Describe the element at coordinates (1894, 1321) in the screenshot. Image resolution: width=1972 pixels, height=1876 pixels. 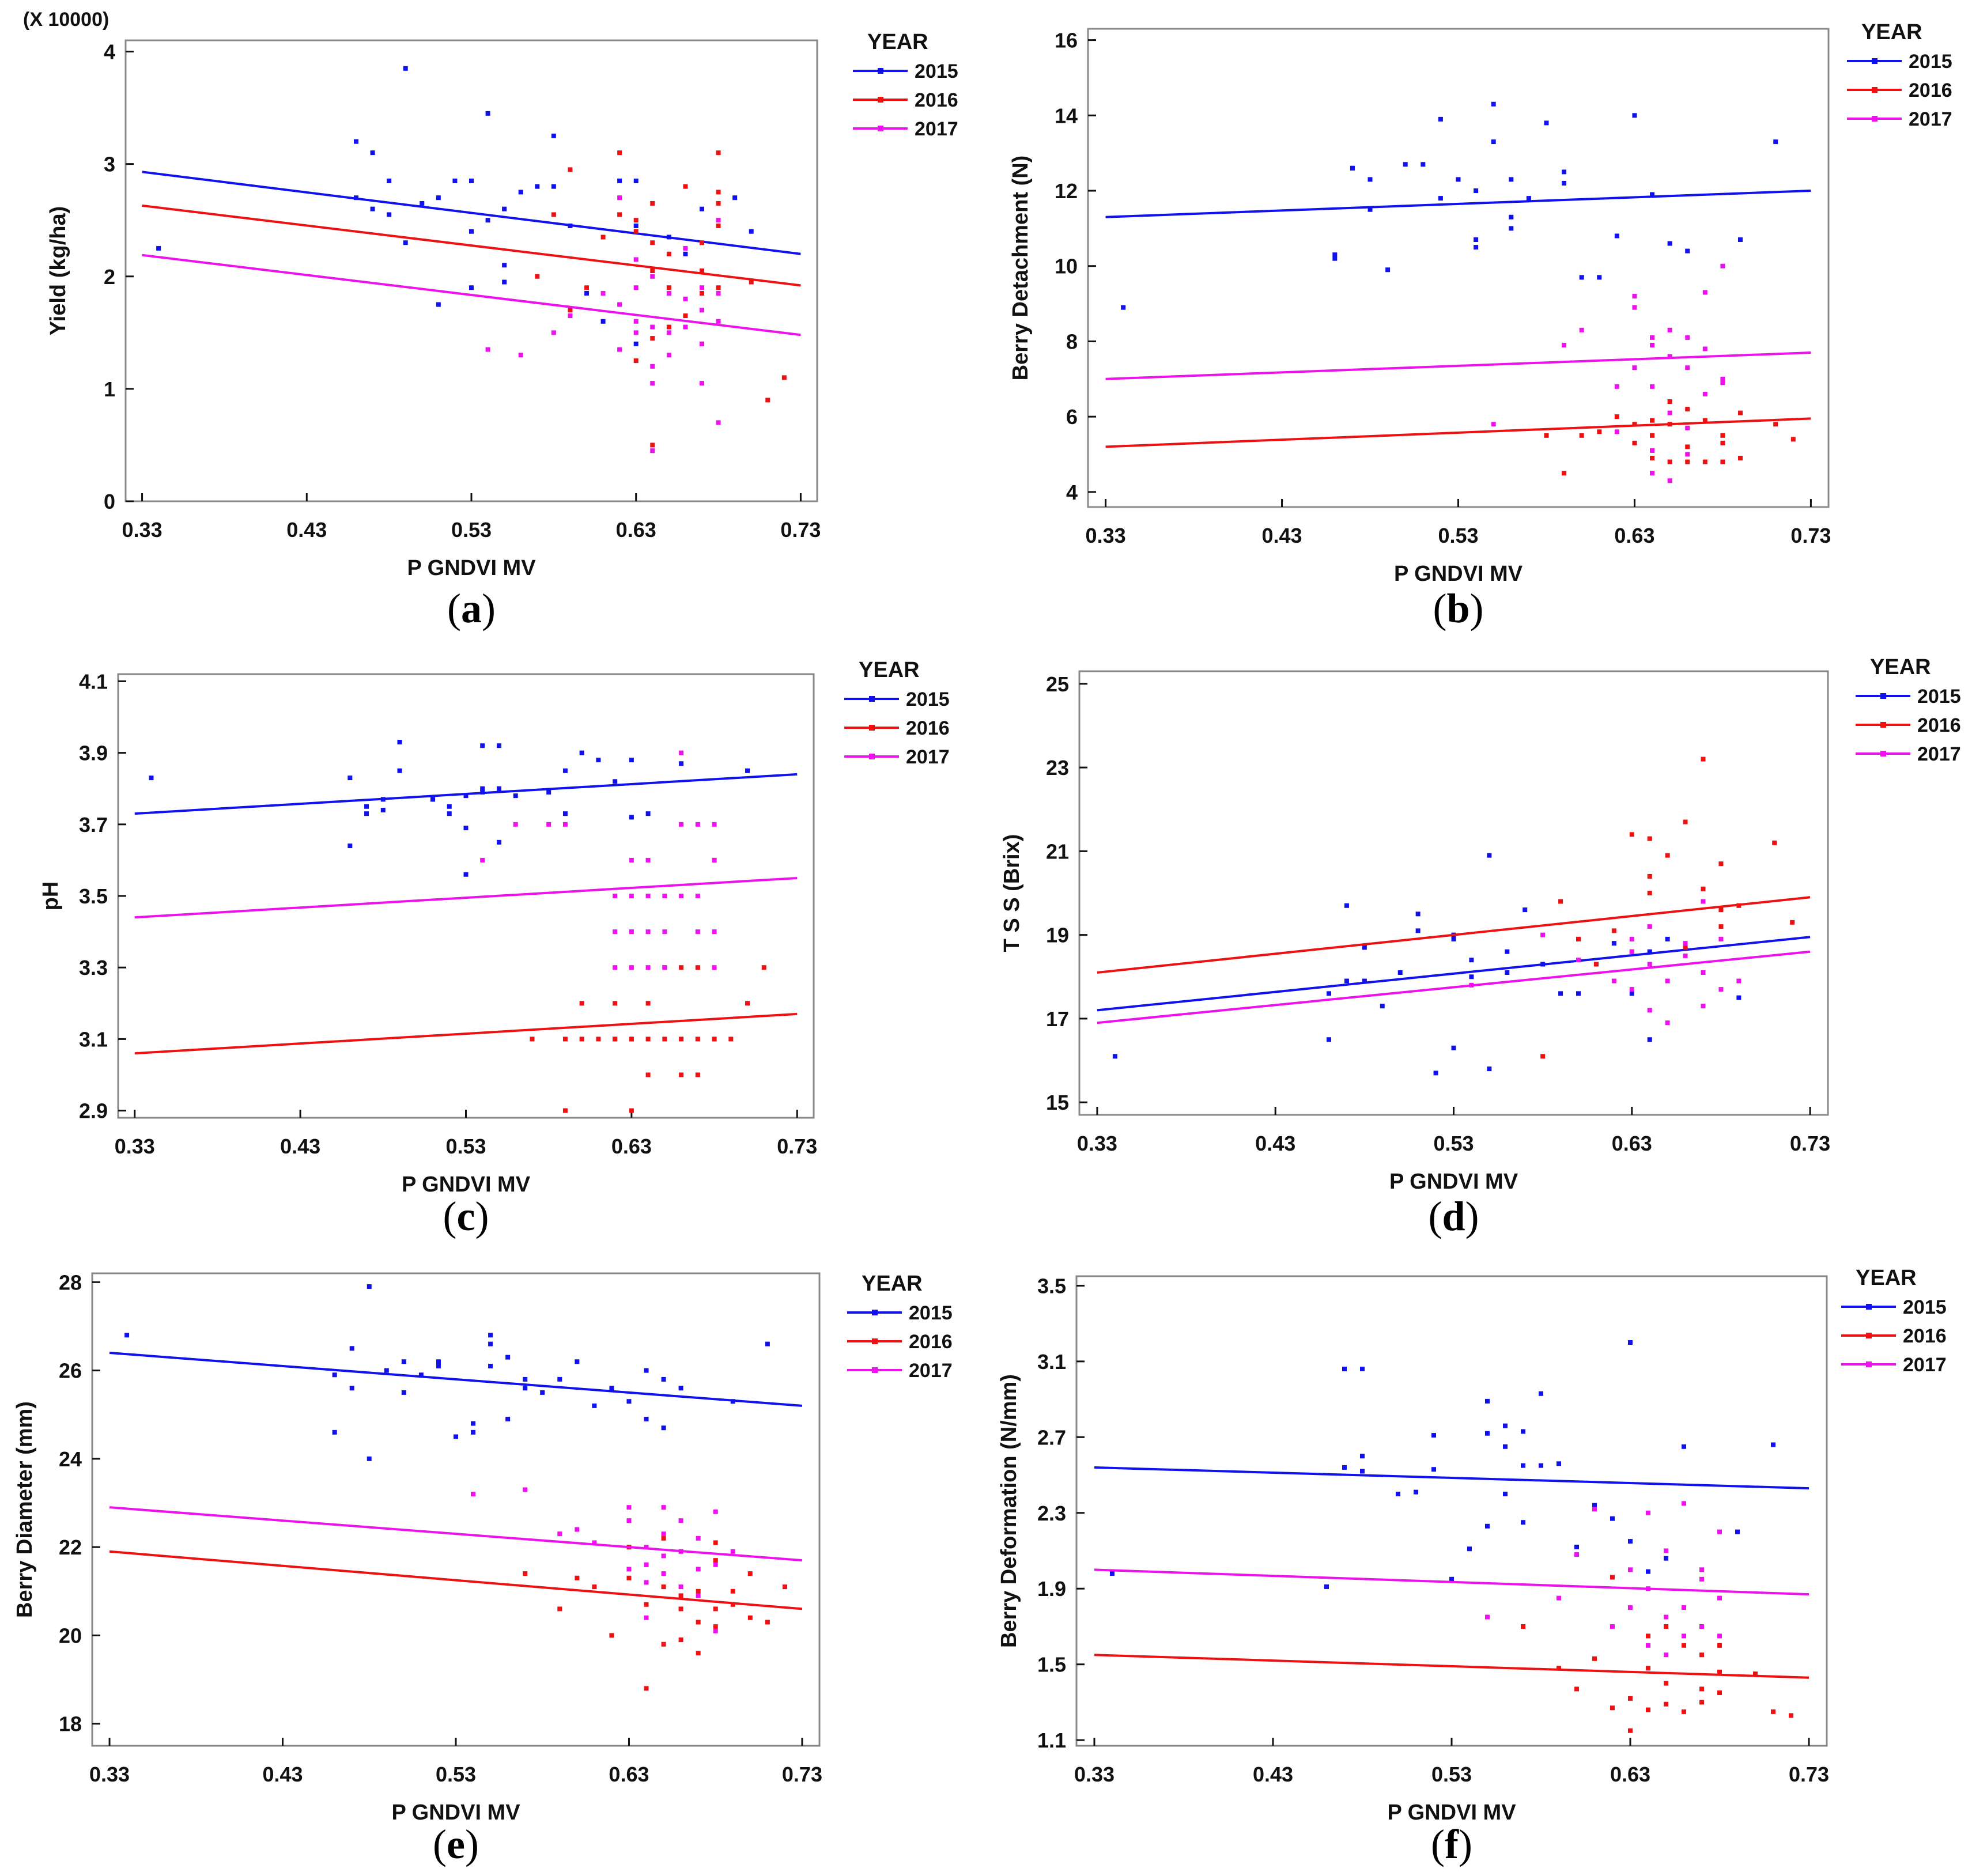
I see `legend: YEAR 2015 2016 2017` at that location.